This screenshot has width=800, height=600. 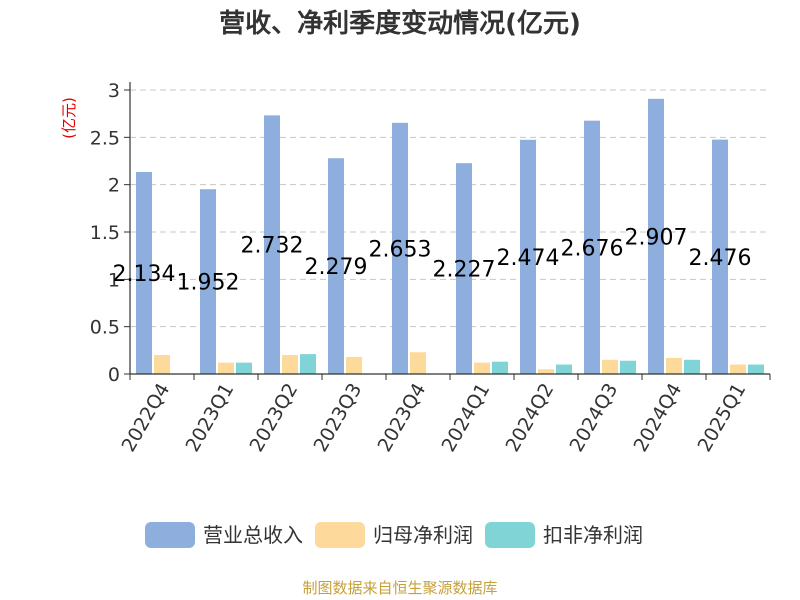 I want to click on y-tick-label: 1.5, so click(x=105, y=233).